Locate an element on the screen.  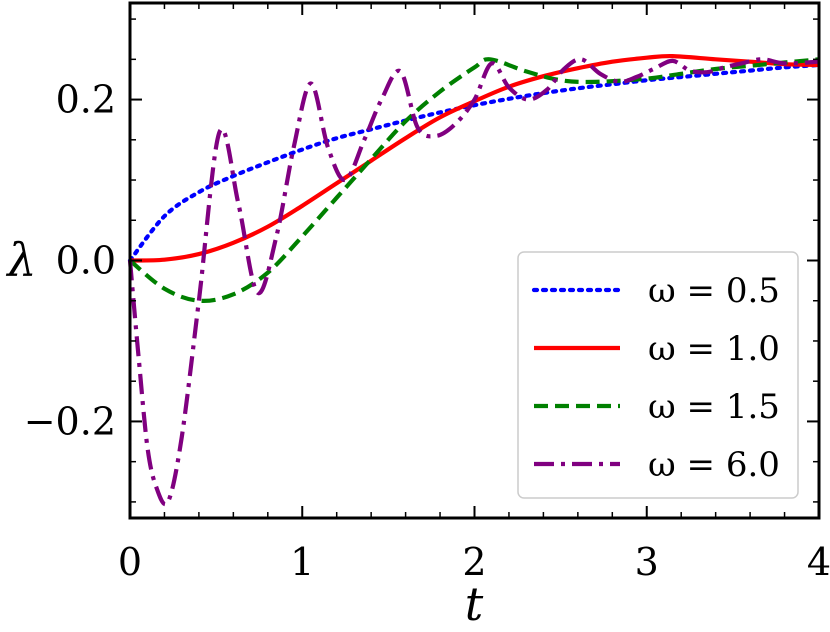
y-tick-label: 0.0 is located at coordinates (86, 261).